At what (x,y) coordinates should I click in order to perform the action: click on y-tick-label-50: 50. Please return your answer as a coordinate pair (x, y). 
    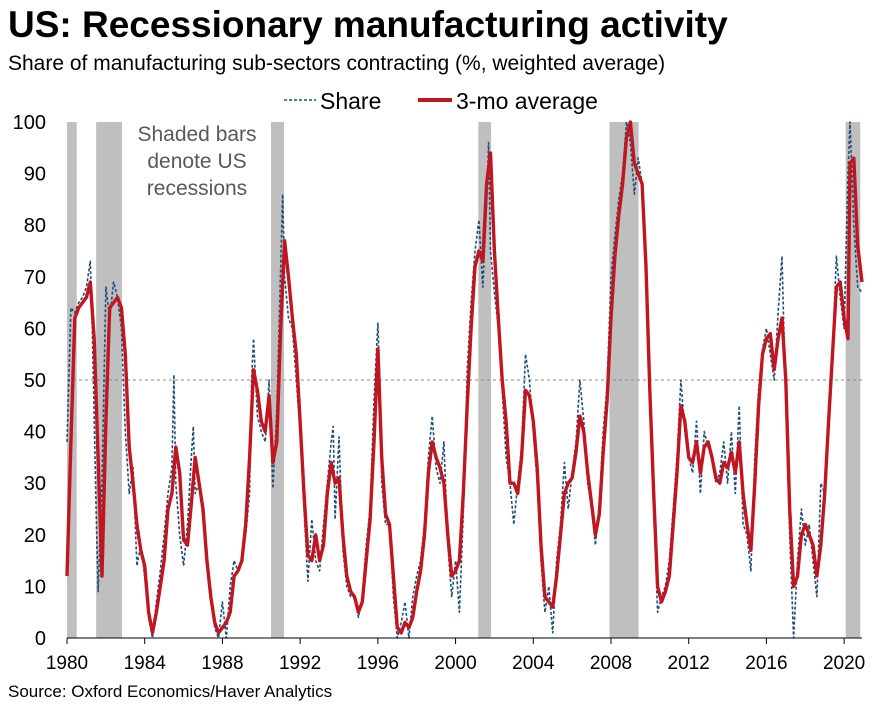
    Looking at the image, I should click on (35, 381).